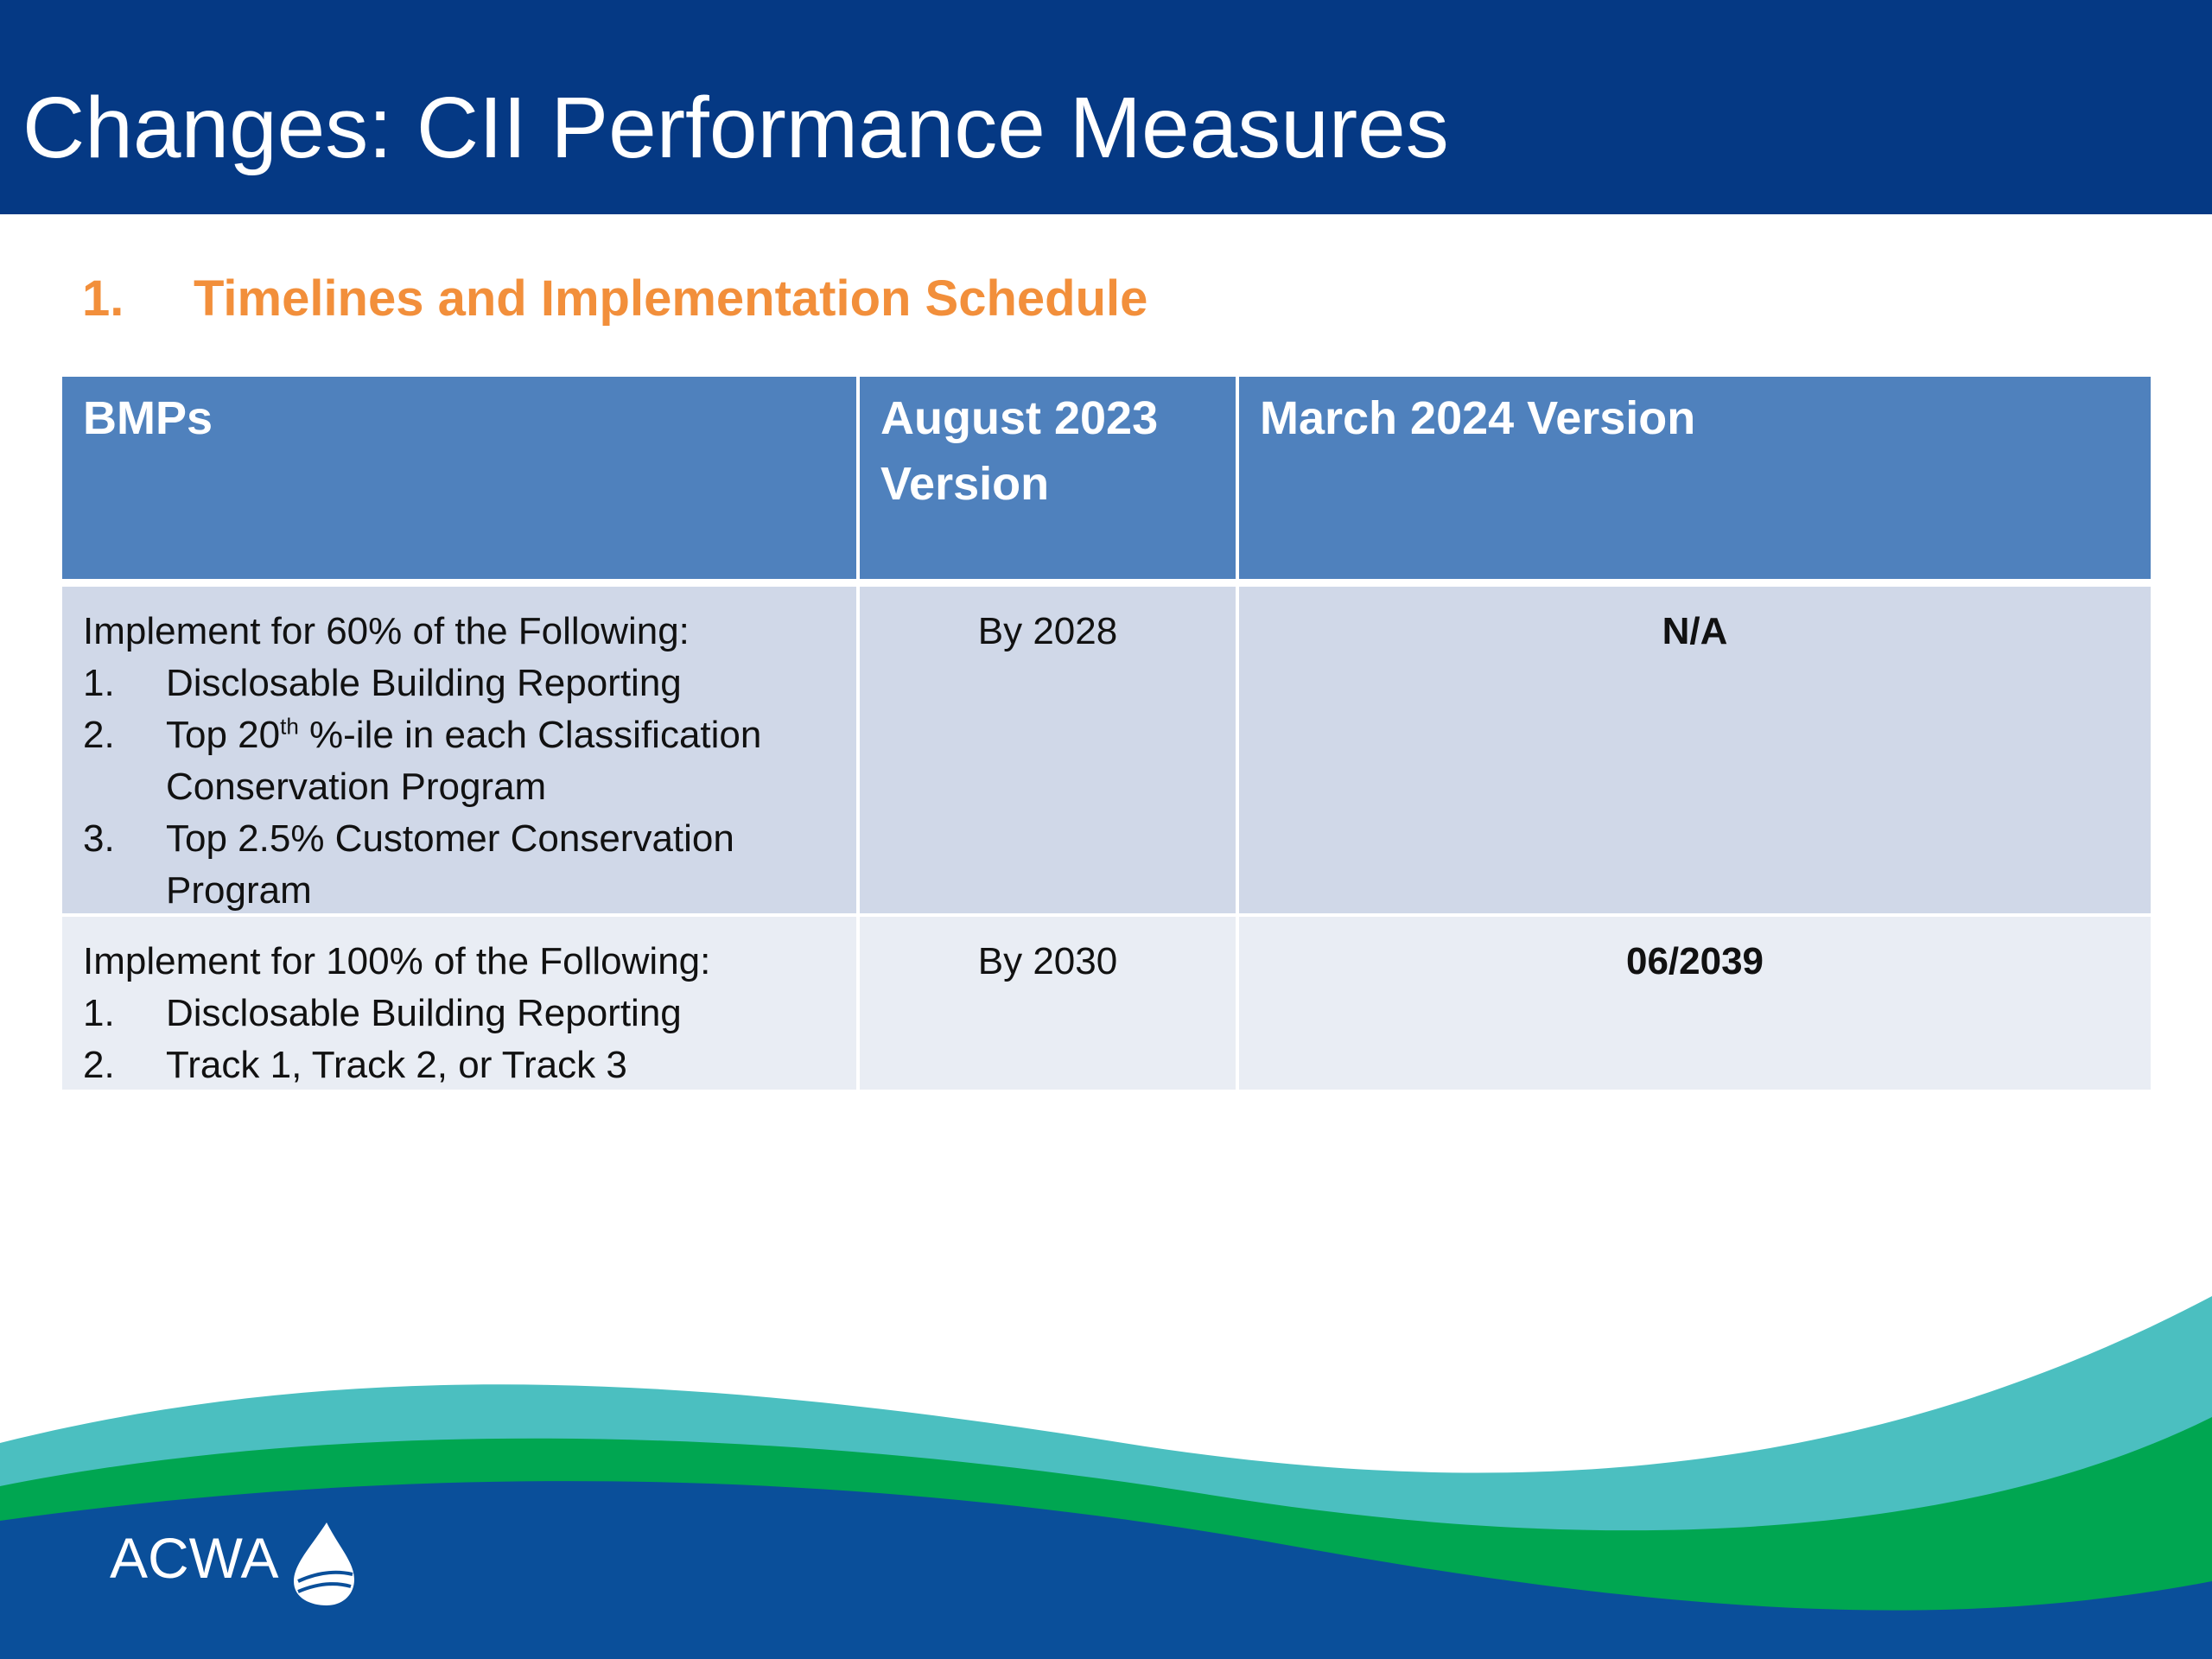 Image resolution: width=2212 pixels, height=1659 pixels. What do you see at coordinates (1695, 478) in the screenshot?
I see `column-header: March 2024 Version` at bounding box center [1695, 478].